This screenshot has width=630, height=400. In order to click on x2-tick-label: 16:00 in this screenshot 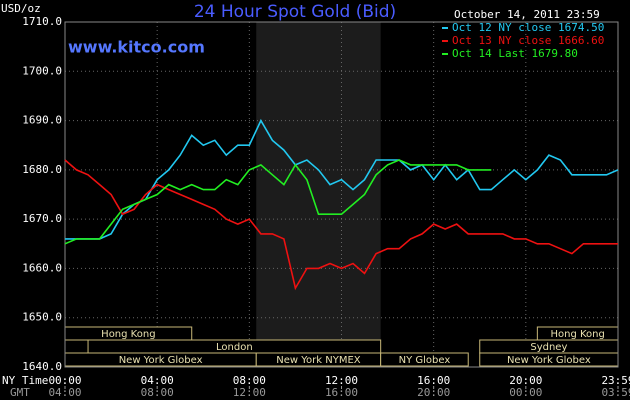, I will do `click(341, 392)`.